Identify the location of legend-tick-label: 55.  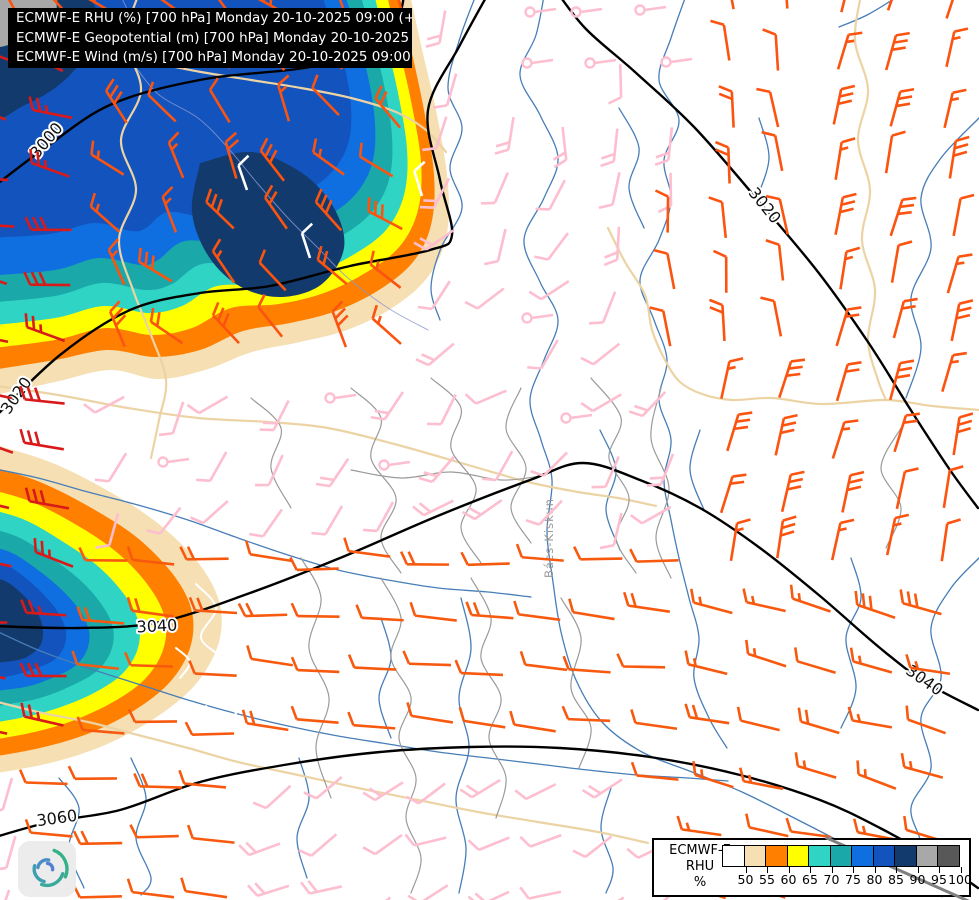
(767, 879).